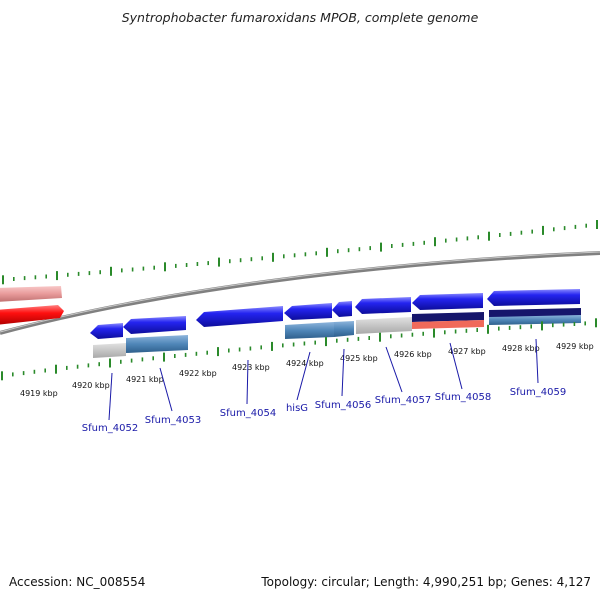  Describe the element at coordinates (303, 376) in the screenshot. I see `leader-hisg` at that location.